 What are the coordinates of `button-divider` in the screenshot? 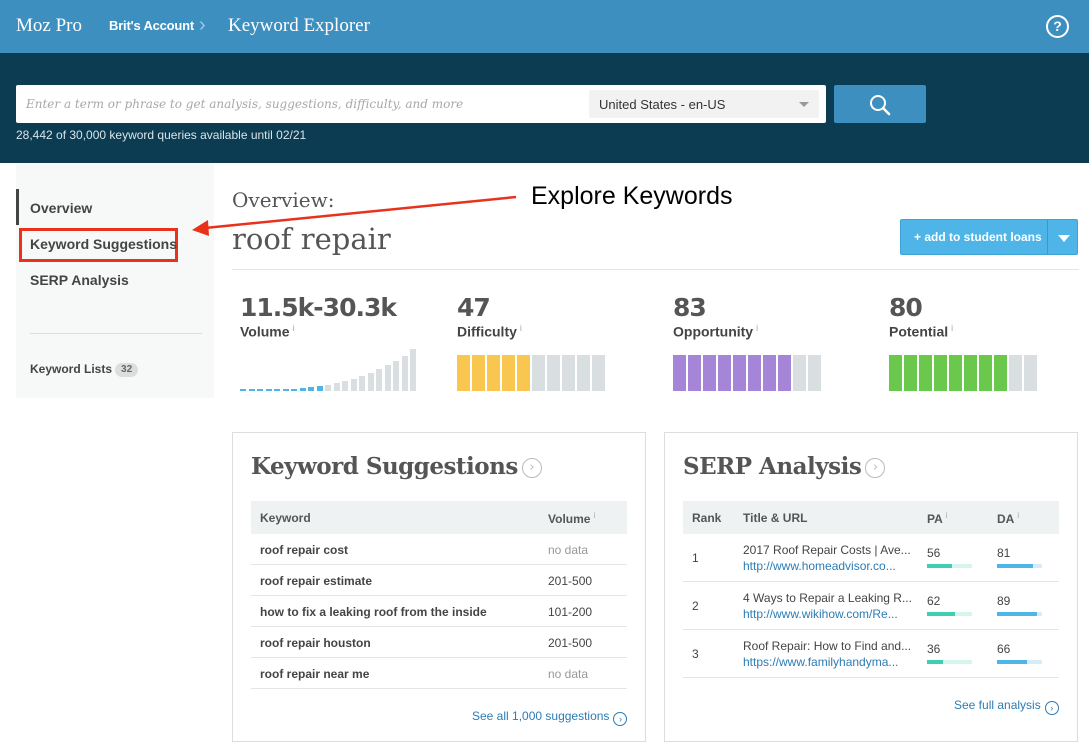 It's located at (1047, 237).